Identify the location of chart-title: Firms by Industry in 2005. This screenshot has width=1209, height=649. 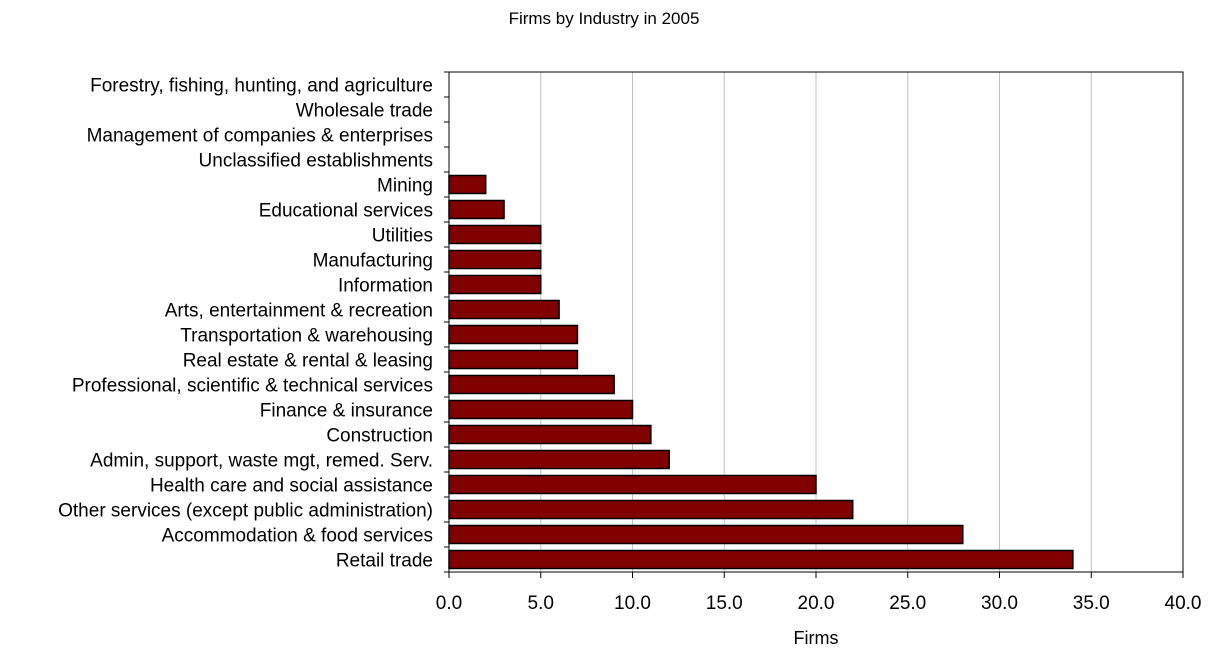
(604, 18).